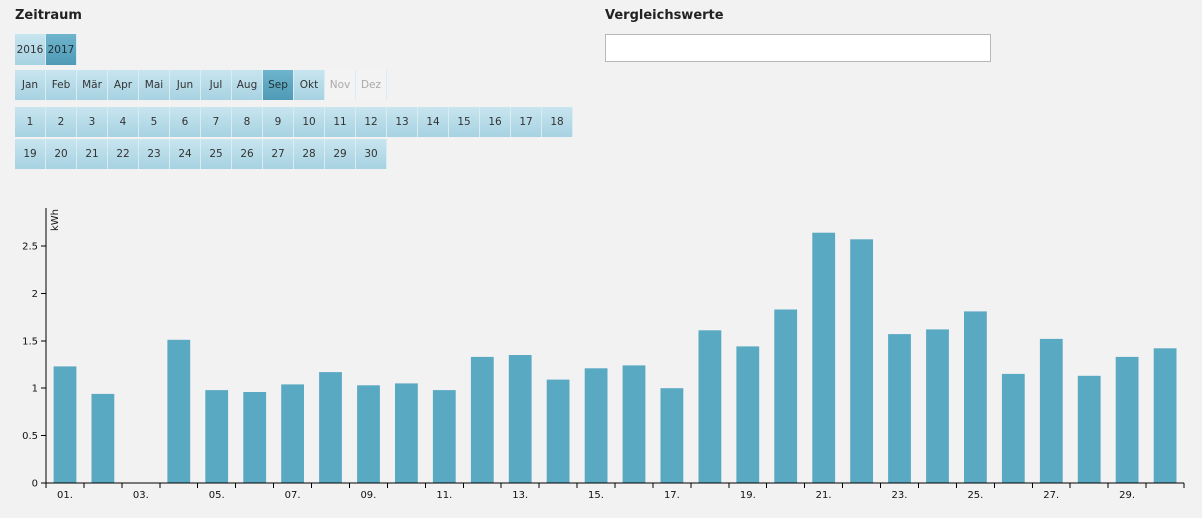 This screenshot has height=518, width=1202. I want to click on bar-23., so click(899, 408).